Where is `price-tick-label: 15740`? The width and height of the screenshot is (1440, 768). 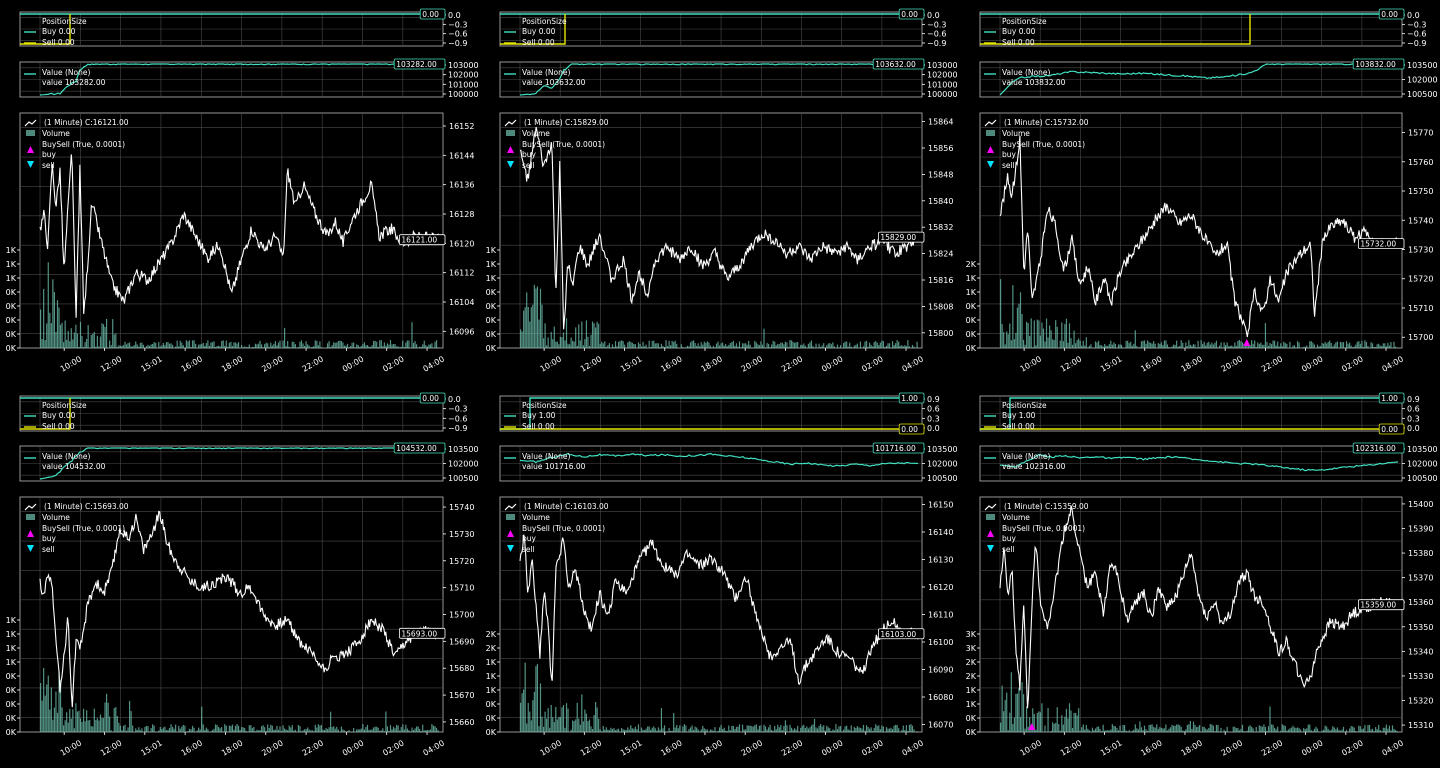
price-tick-label: 15740 is located at coordinates (461, 507).